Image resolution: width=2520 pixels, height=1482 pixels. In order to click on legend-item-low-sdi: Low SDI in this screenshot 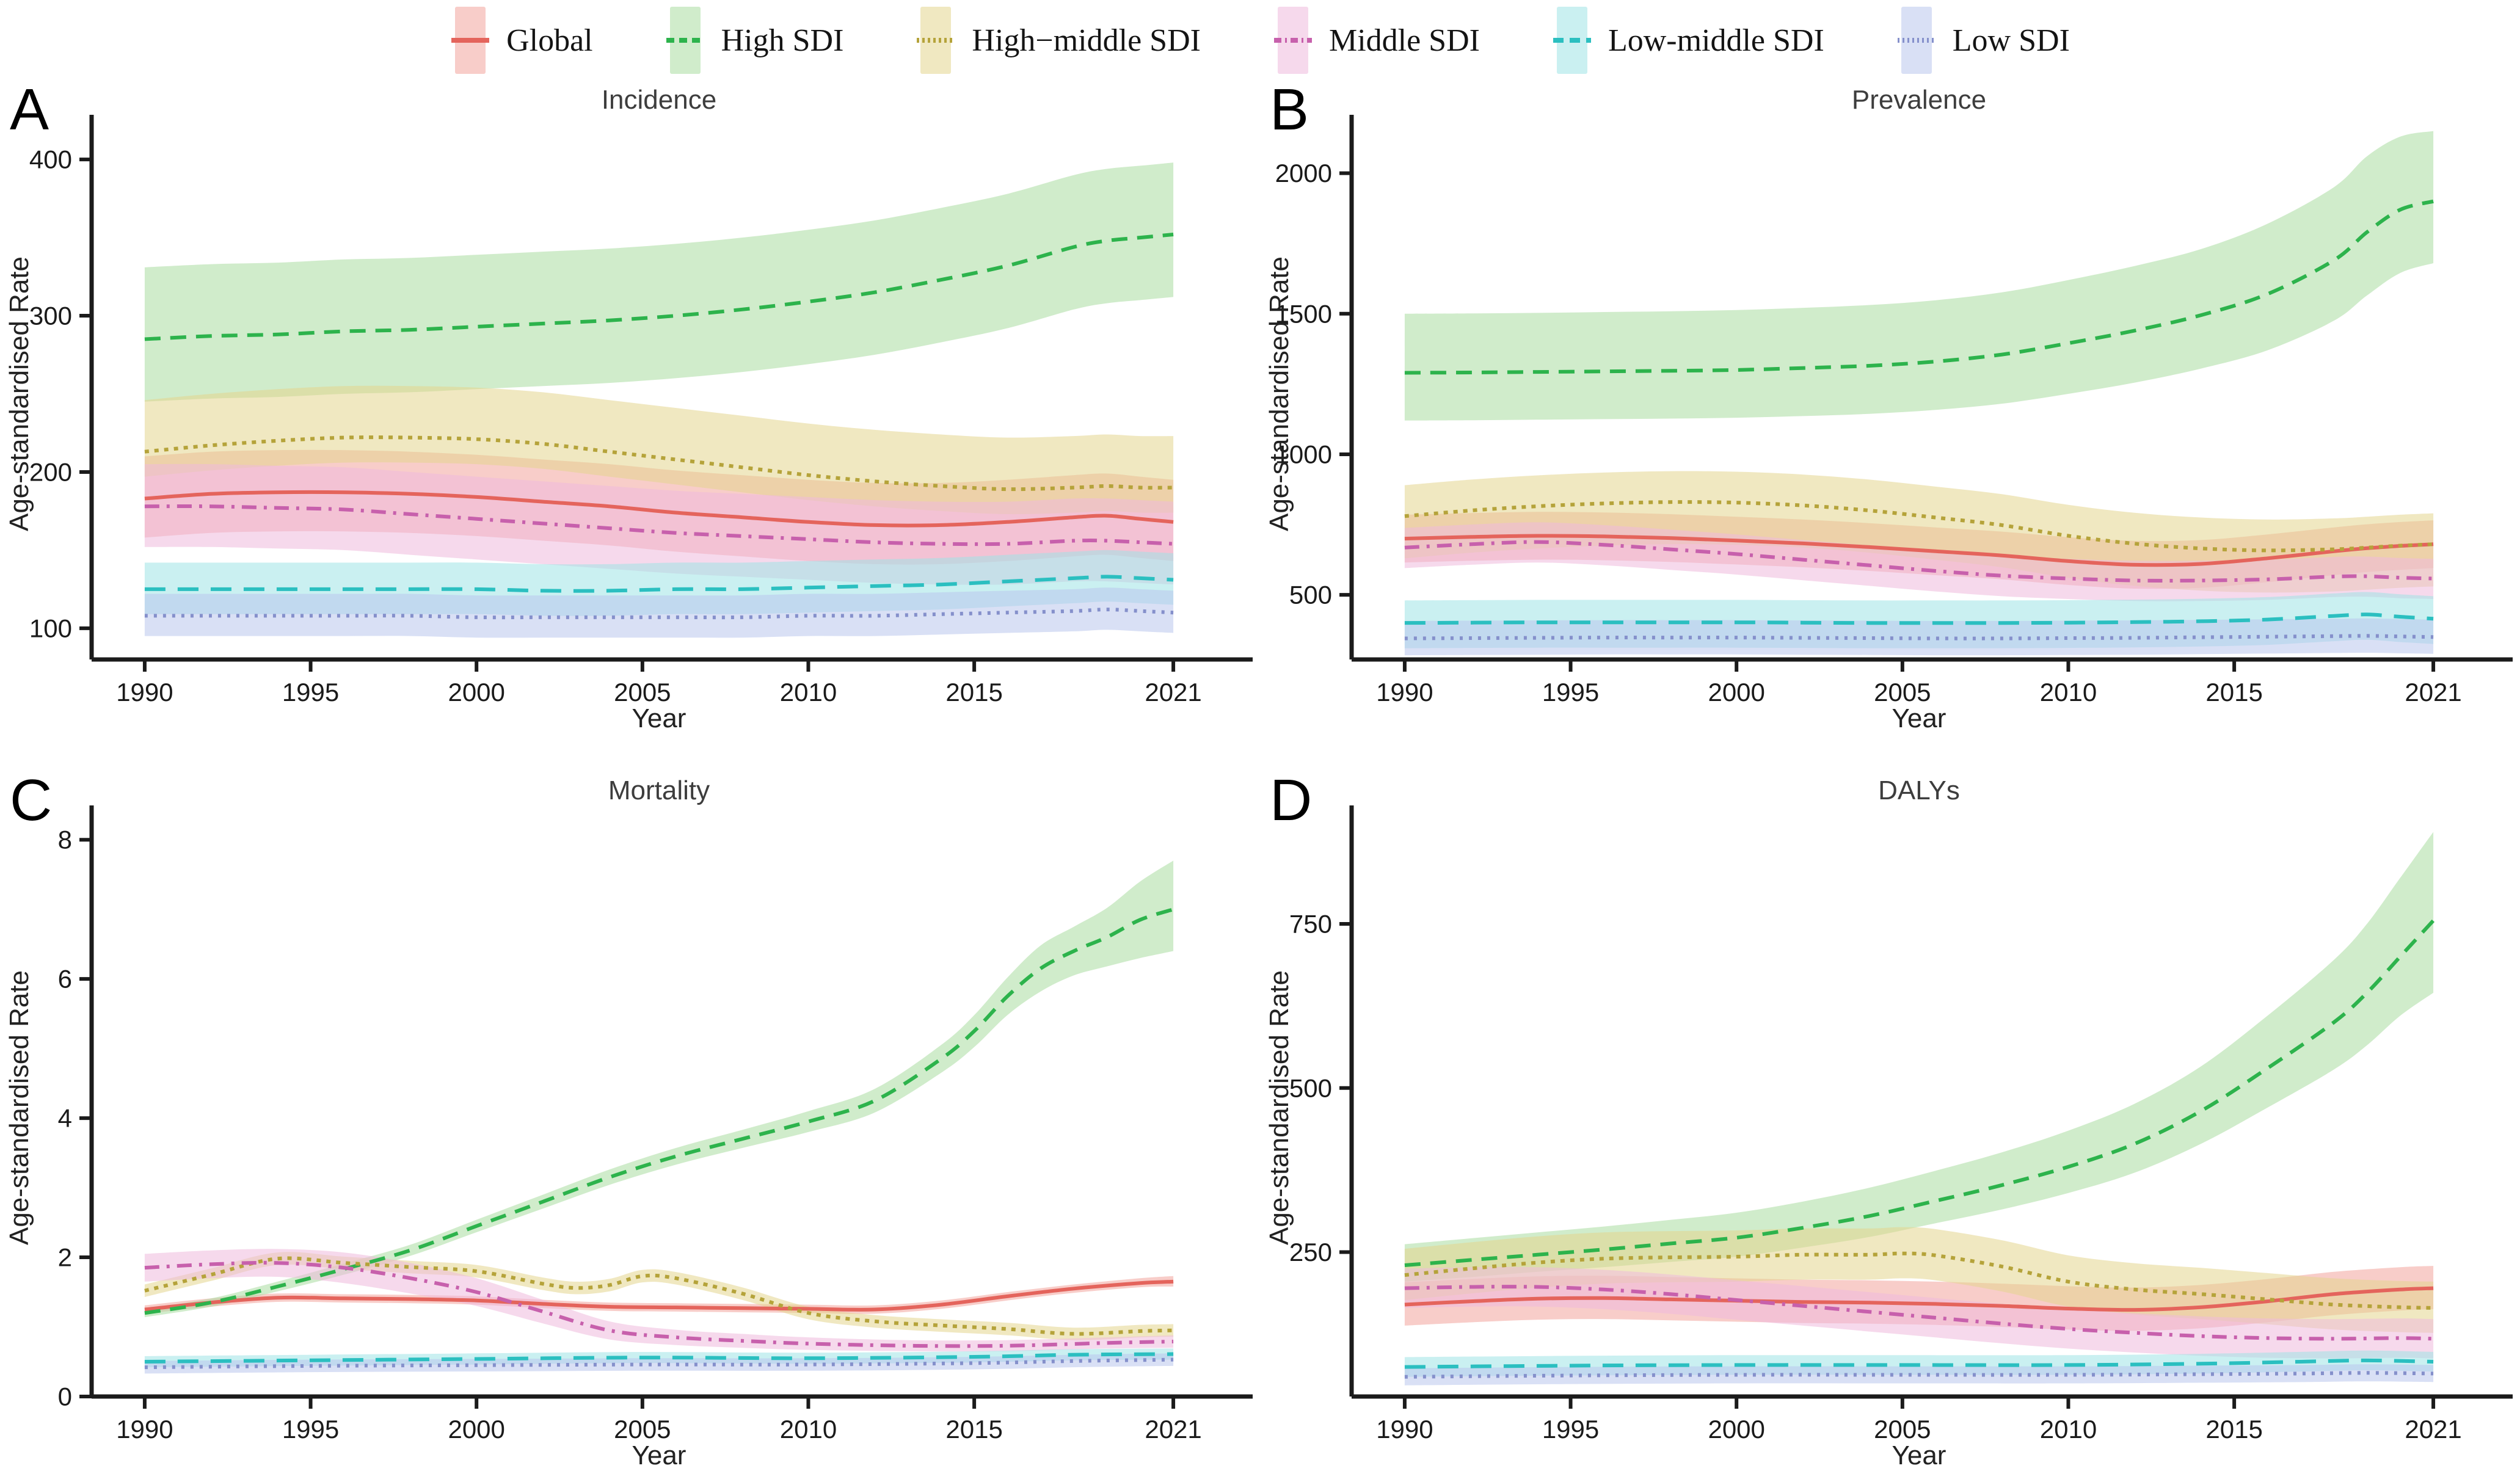, I will do `click(1983, 40)`.